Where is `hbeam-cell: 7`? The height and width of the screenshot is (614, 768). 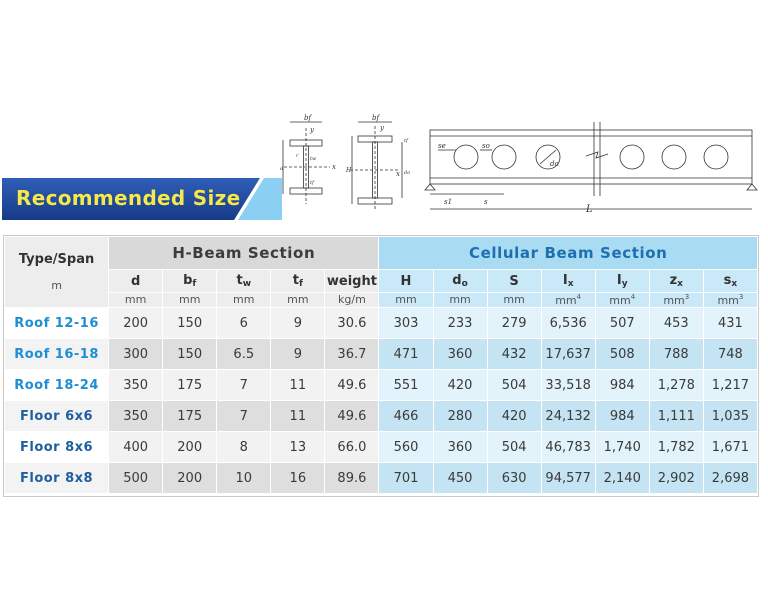
hbeam-cell: 7 is located at coordinates (244, 385).